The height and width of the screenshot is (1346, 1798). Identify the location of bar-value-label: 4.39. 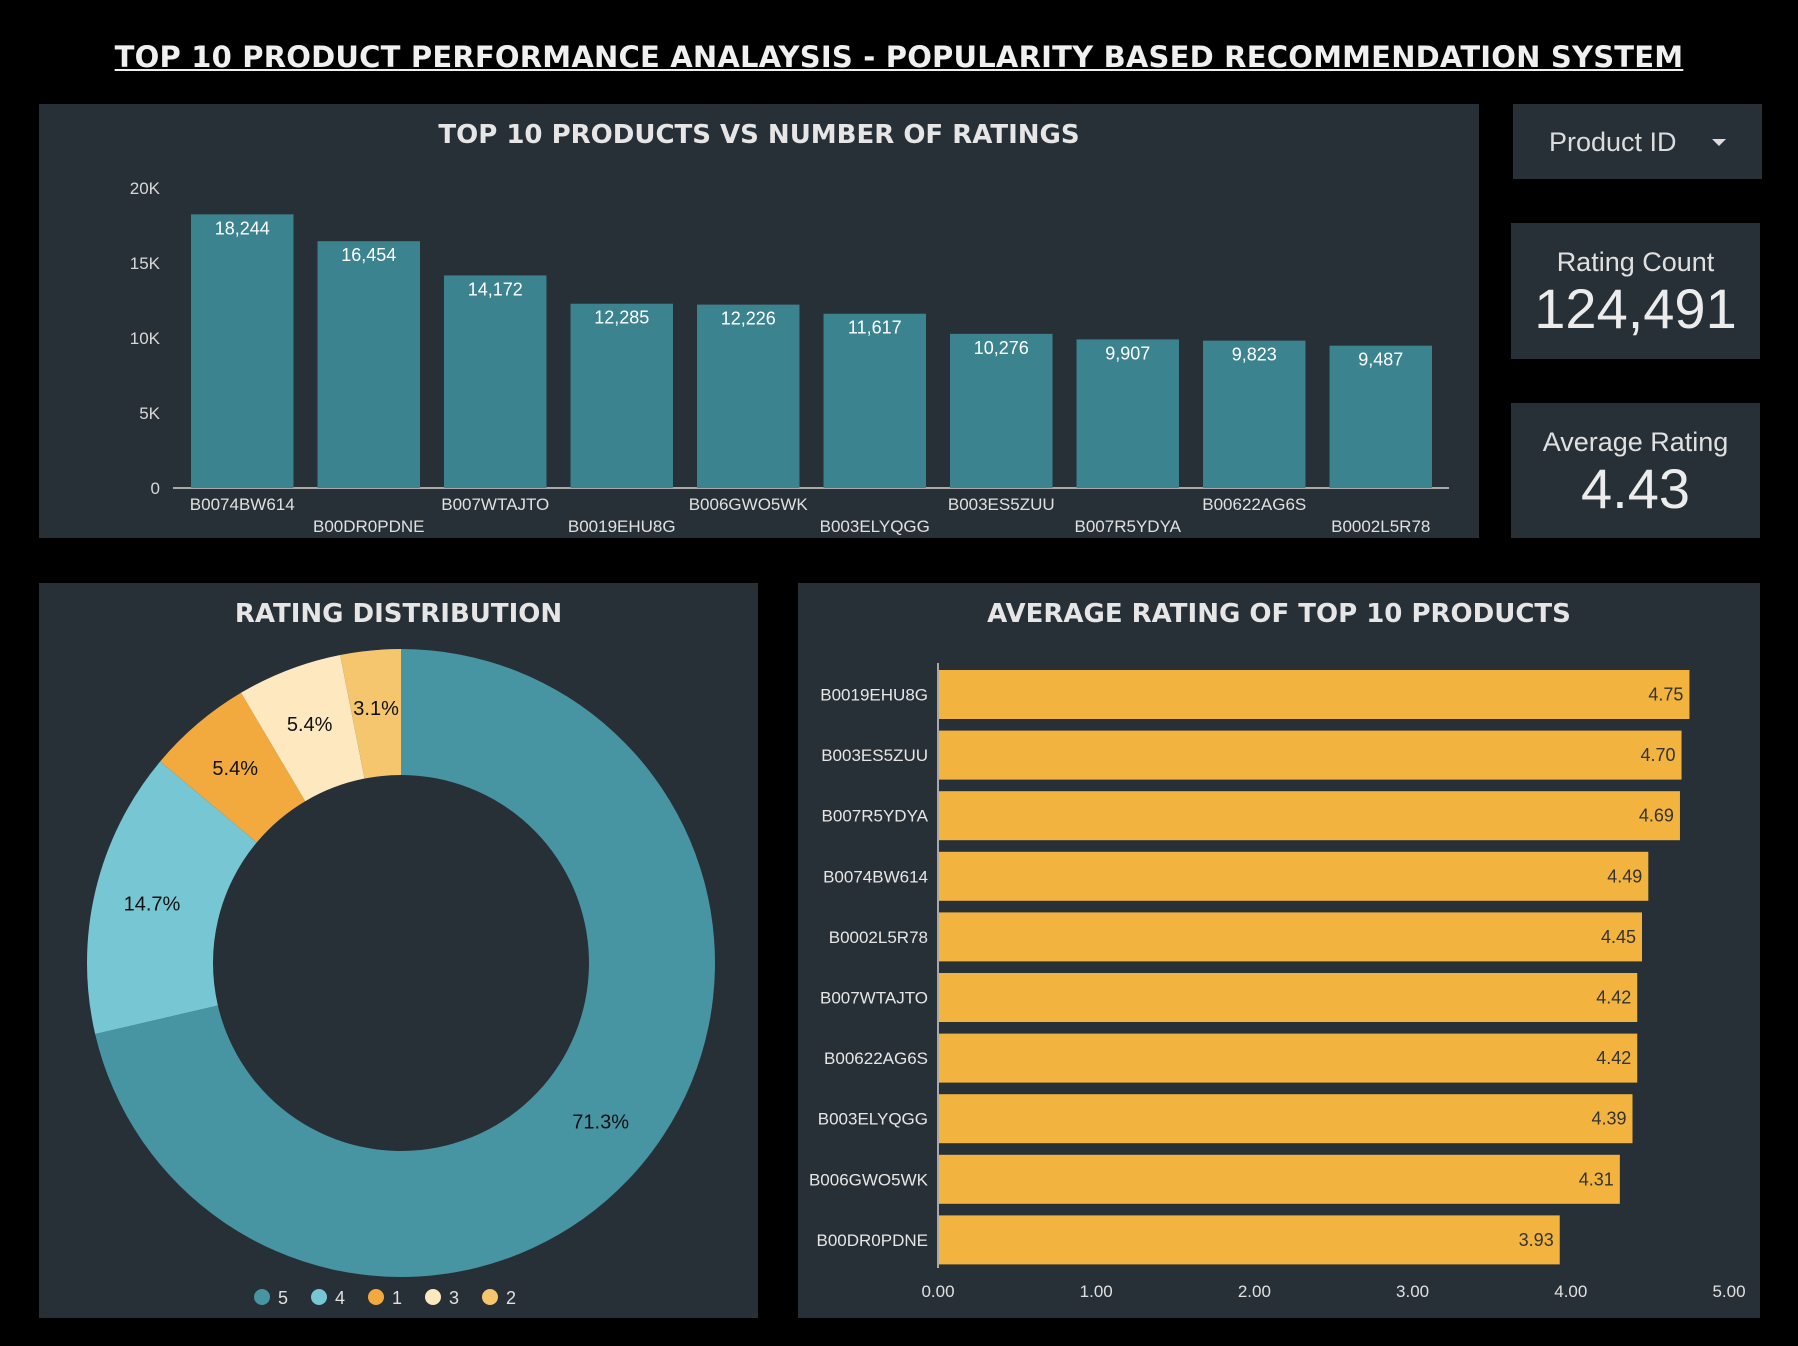
(1608, 1119).